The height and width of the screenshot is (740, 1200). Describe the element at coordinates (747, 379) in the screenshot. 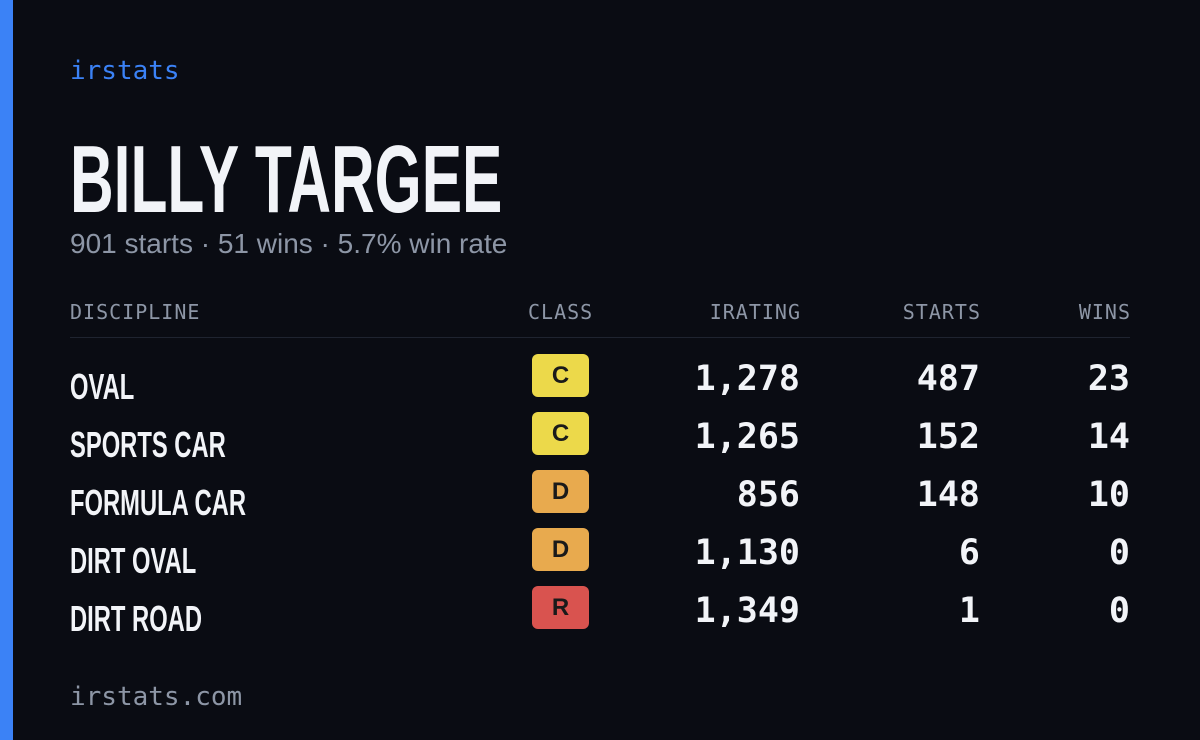

I see `irating: 1,278` at that location.